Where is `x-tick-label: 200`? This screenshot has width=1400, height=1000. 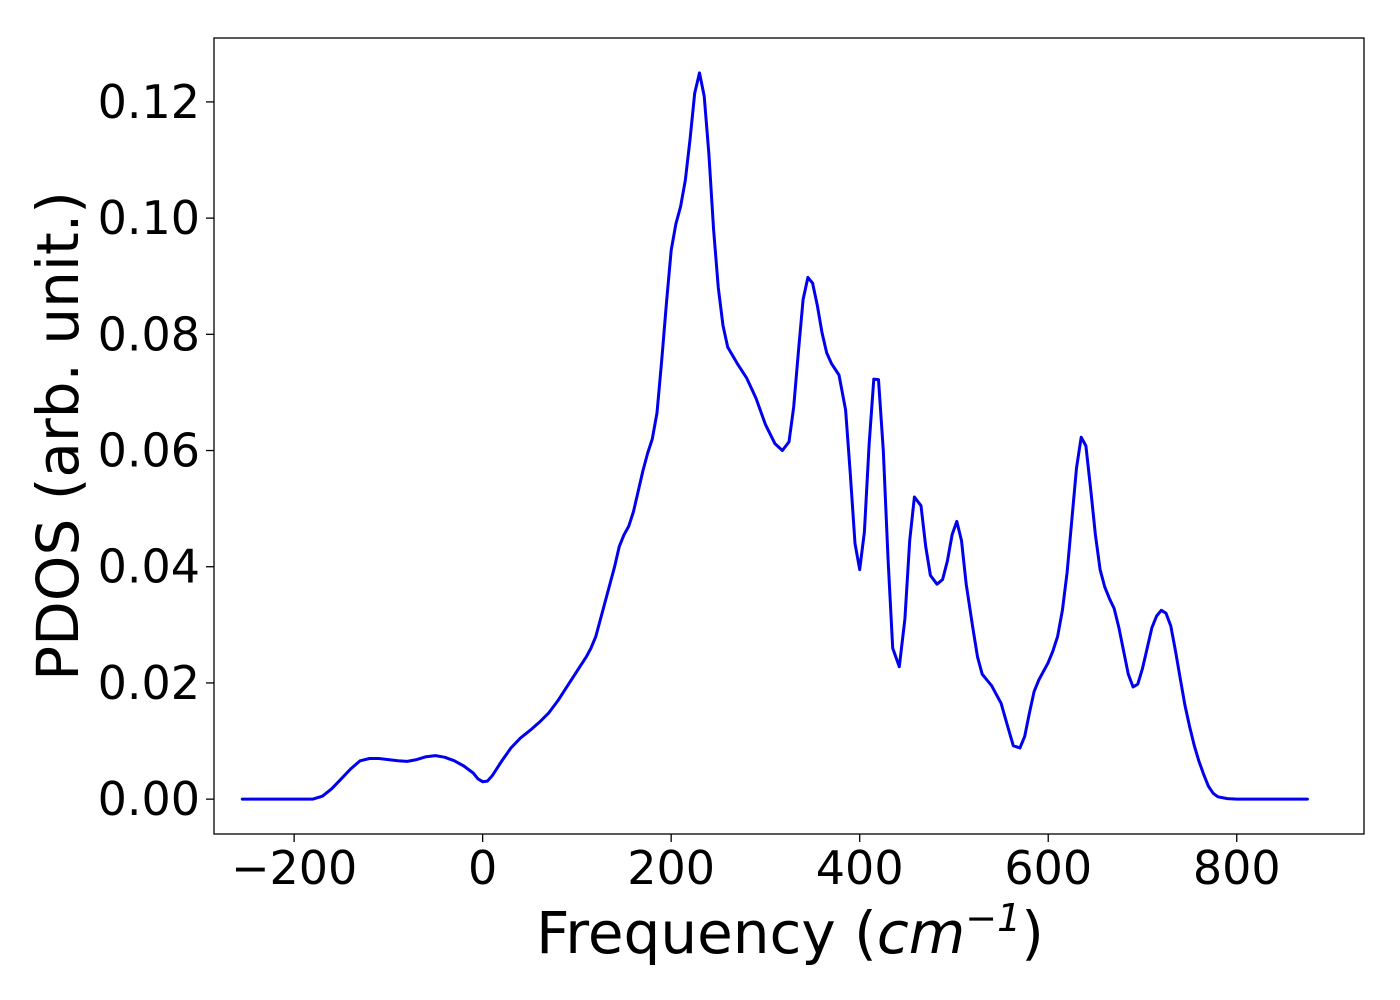 x-tick-label: 200 is located at coordinates (671, 868).